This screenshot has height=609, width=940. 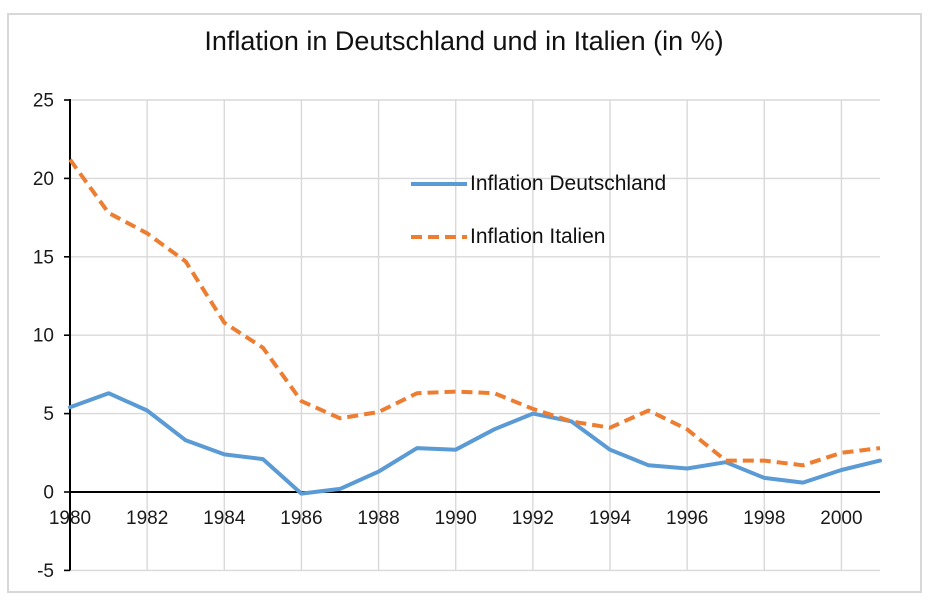 I want to click on x-tick-label: 1998, so click(x=764, y=518).